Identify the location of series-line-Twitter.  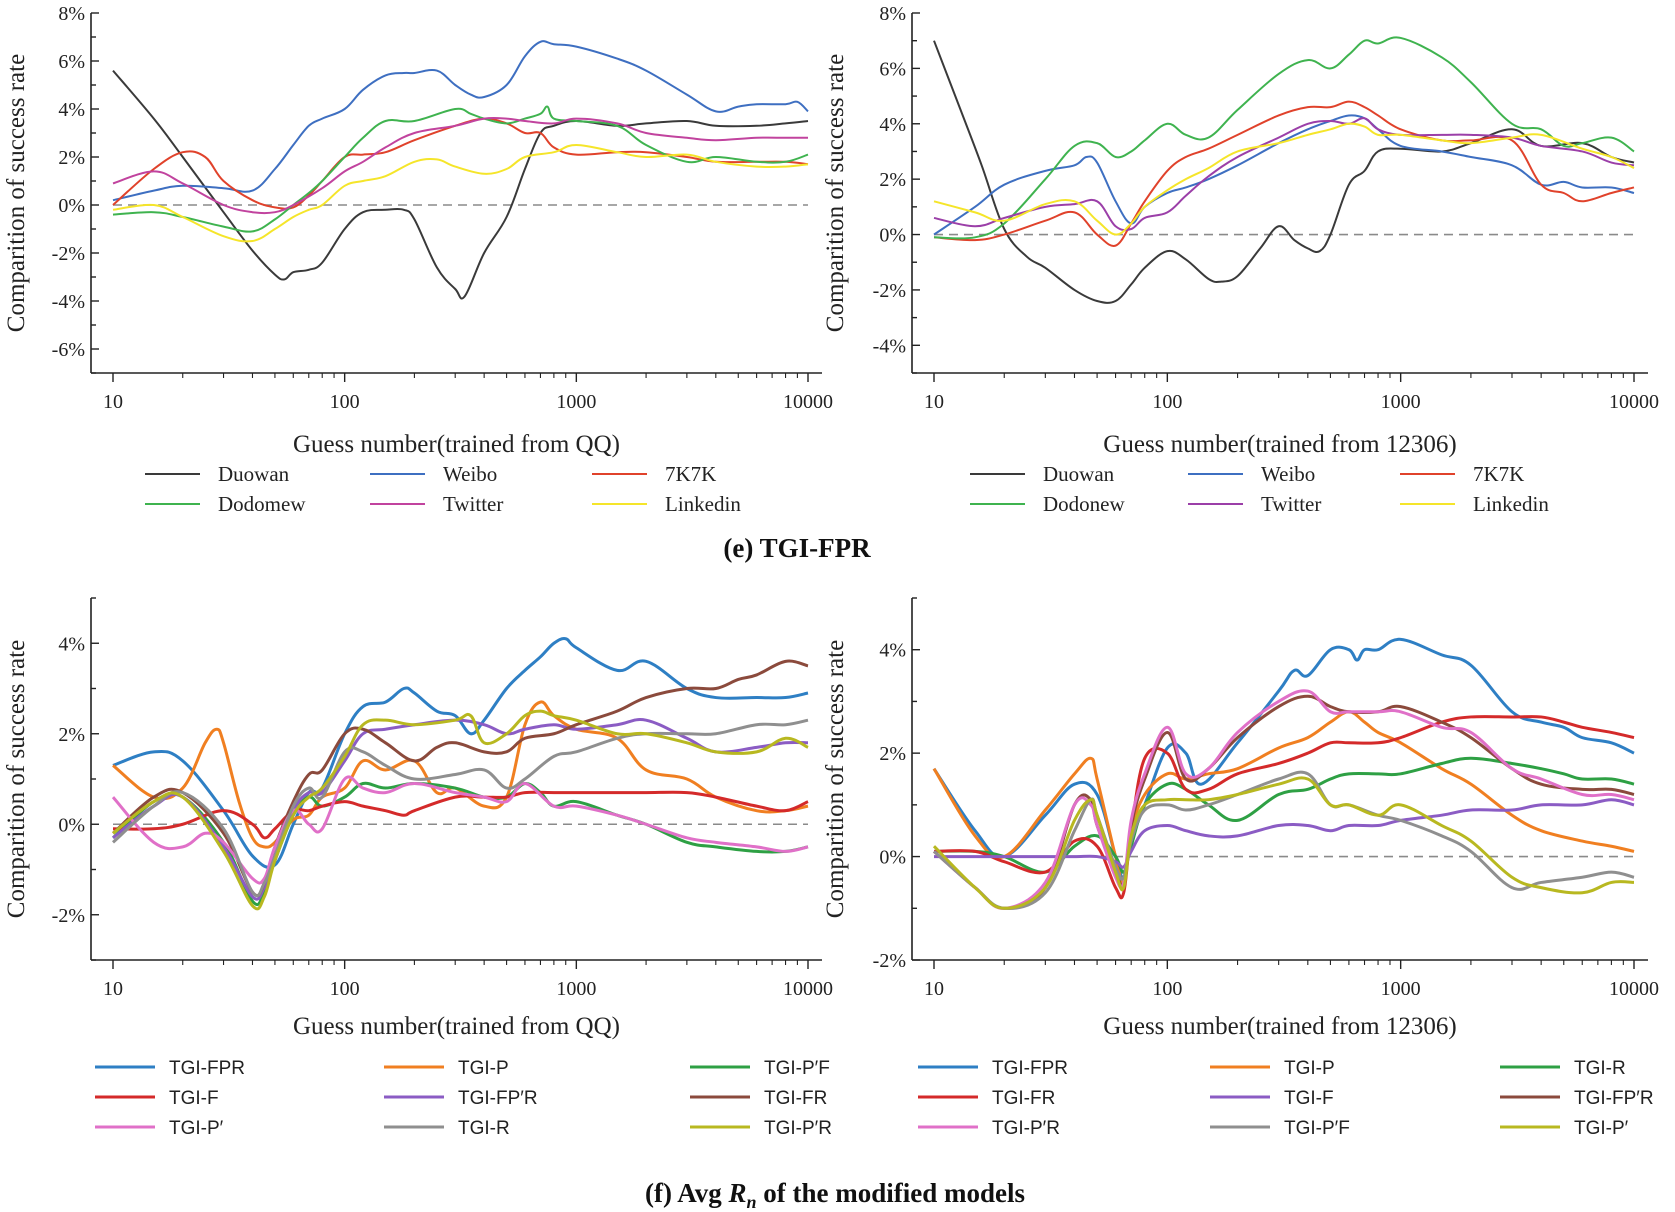
(460, 165).